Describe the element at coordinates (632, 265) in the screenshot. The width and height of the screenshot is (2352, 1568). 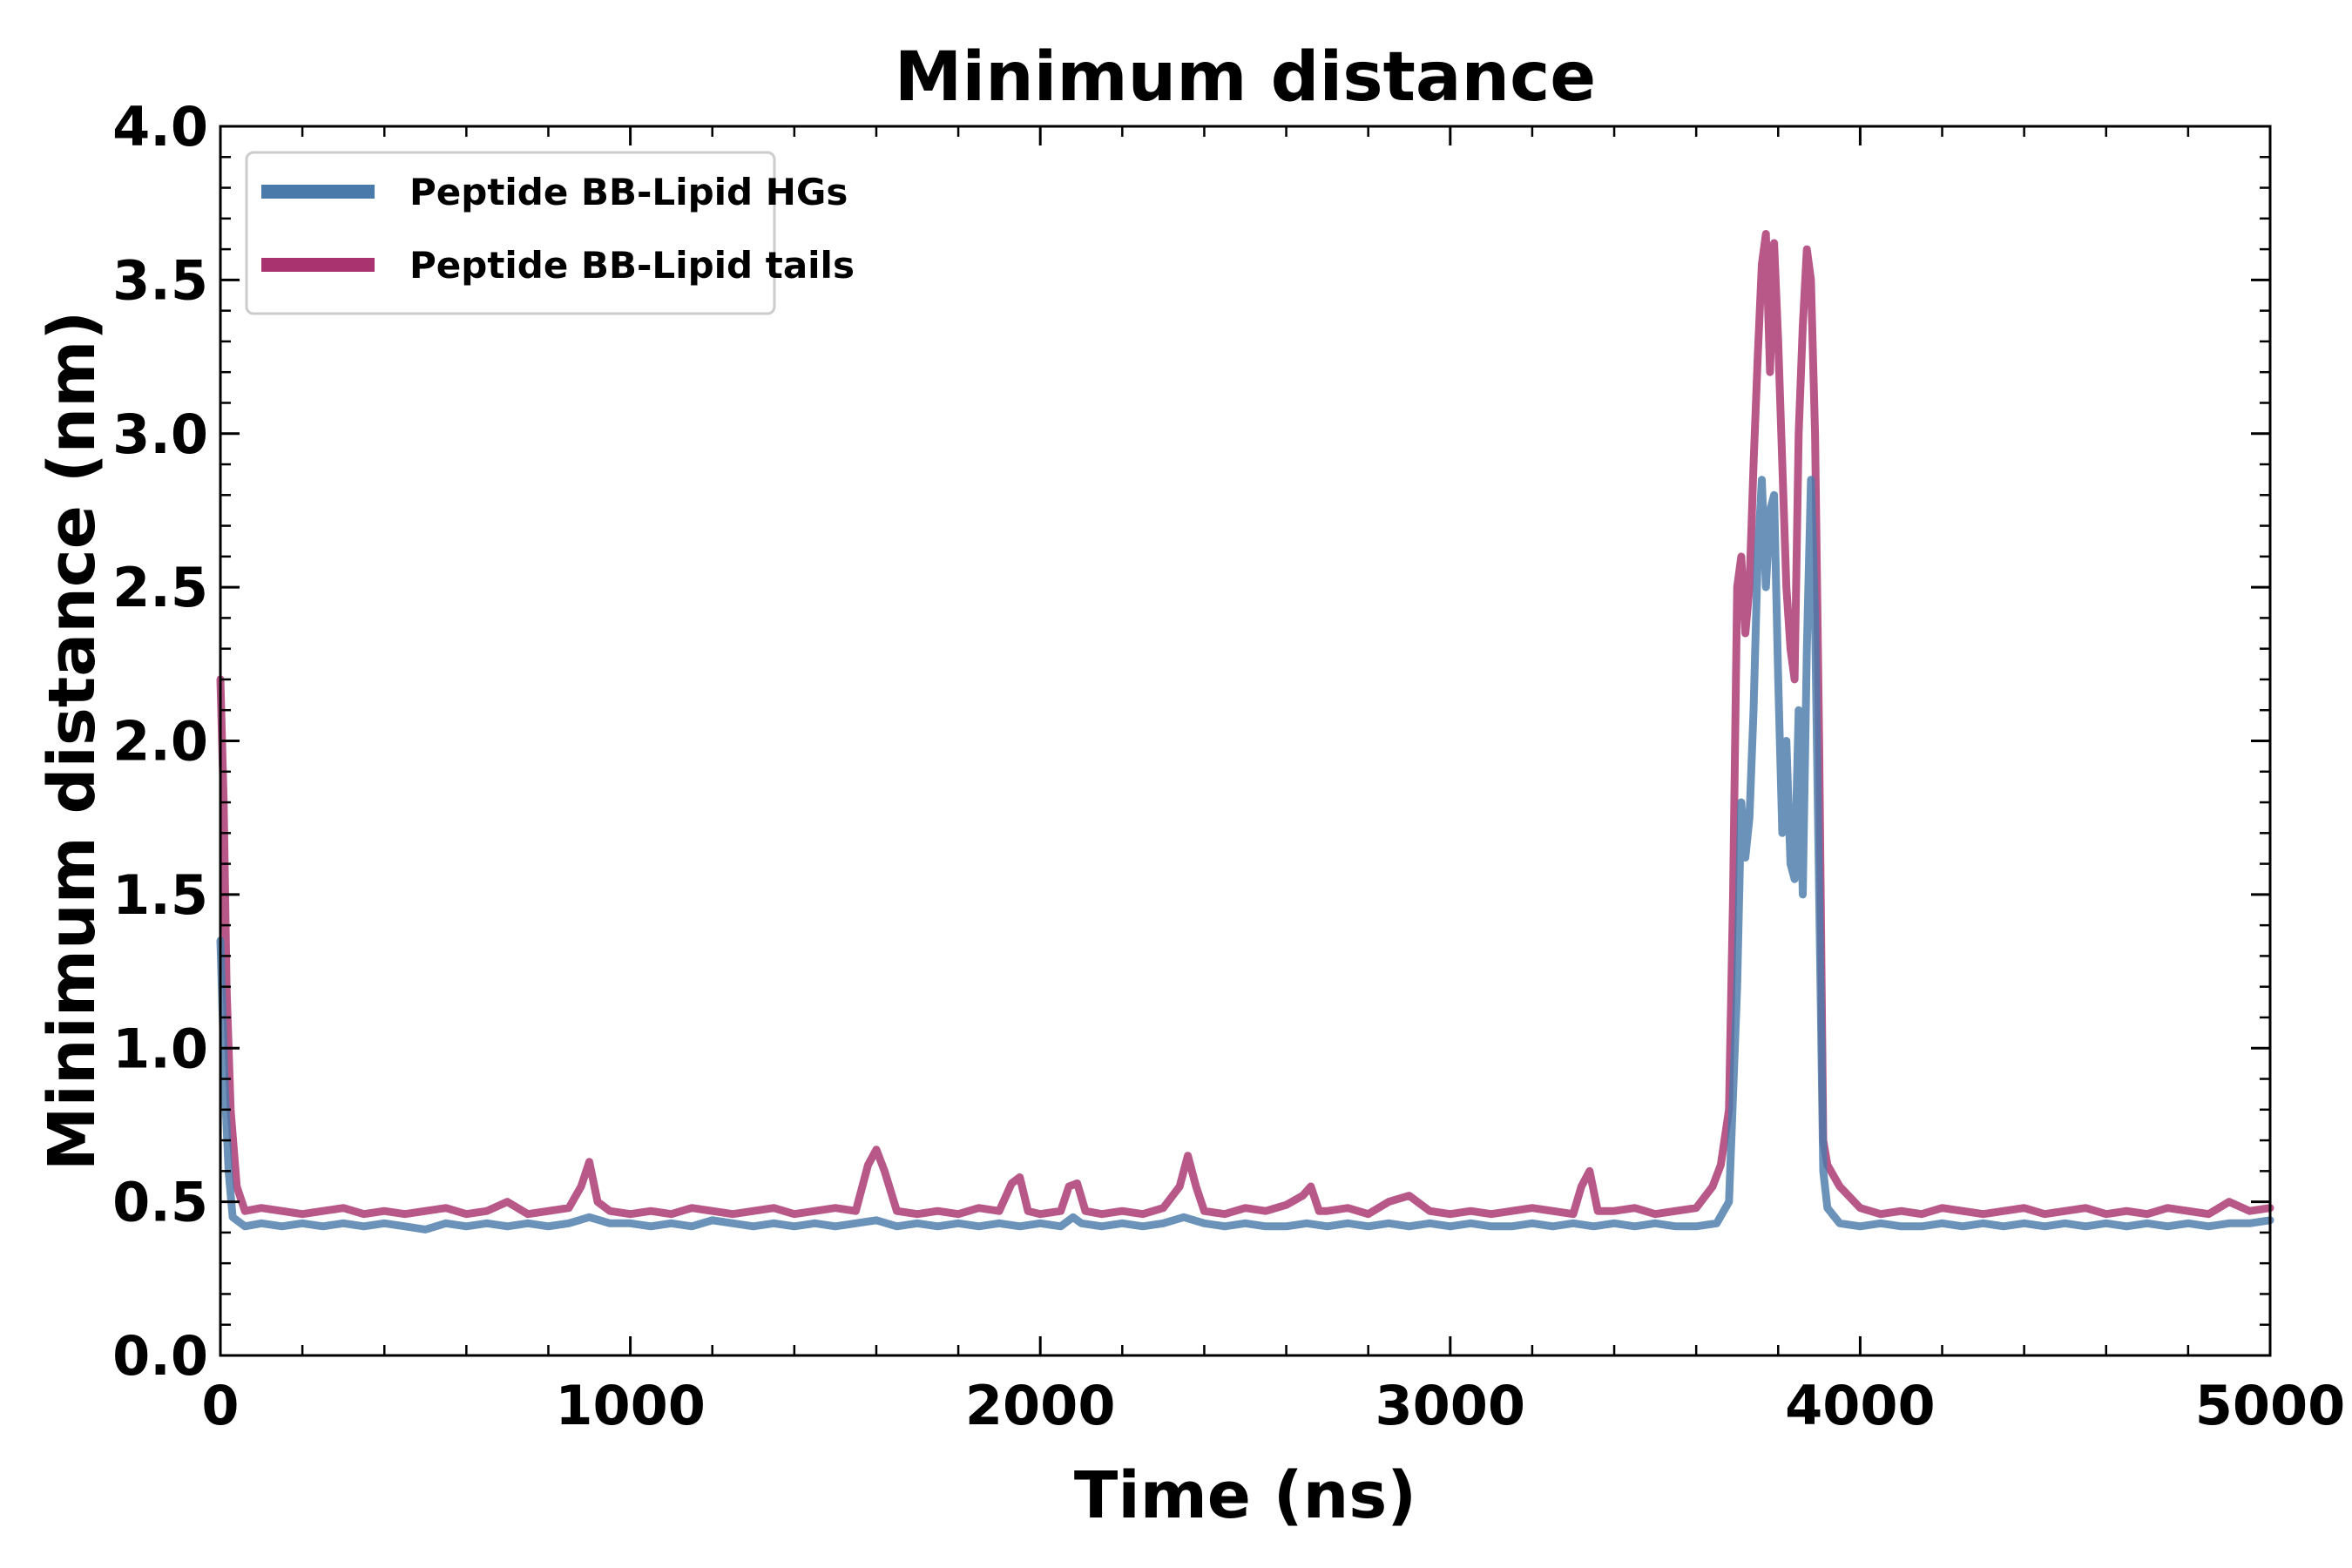
I see `legend-label-tails: Peptide BB-Lipid tails` at that location.